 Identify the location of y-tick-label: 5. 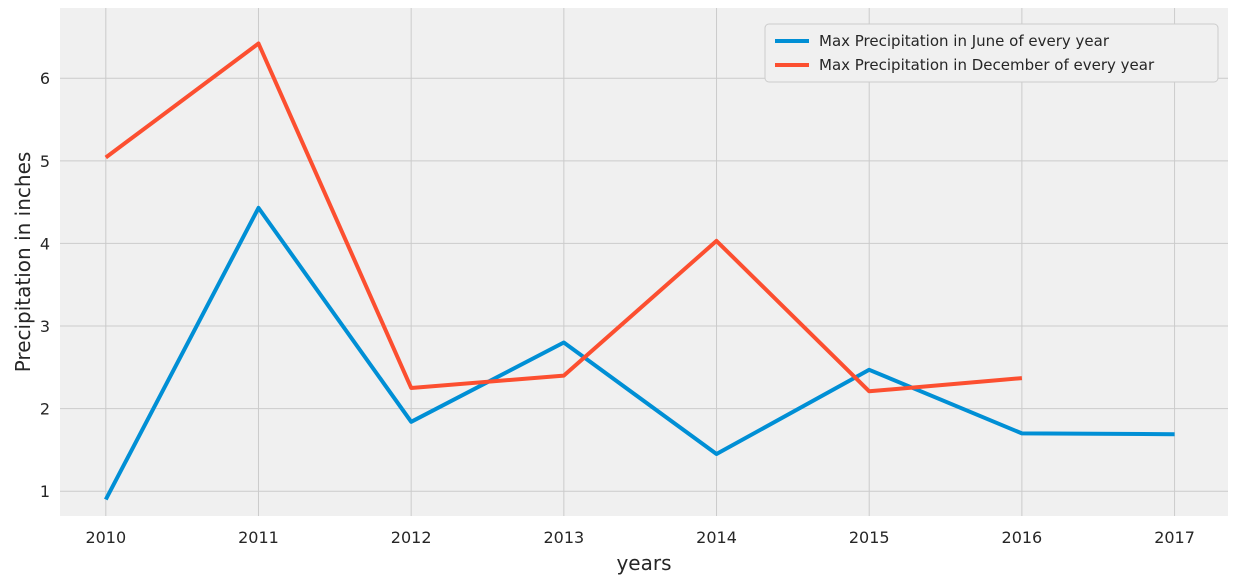
(45, 161).